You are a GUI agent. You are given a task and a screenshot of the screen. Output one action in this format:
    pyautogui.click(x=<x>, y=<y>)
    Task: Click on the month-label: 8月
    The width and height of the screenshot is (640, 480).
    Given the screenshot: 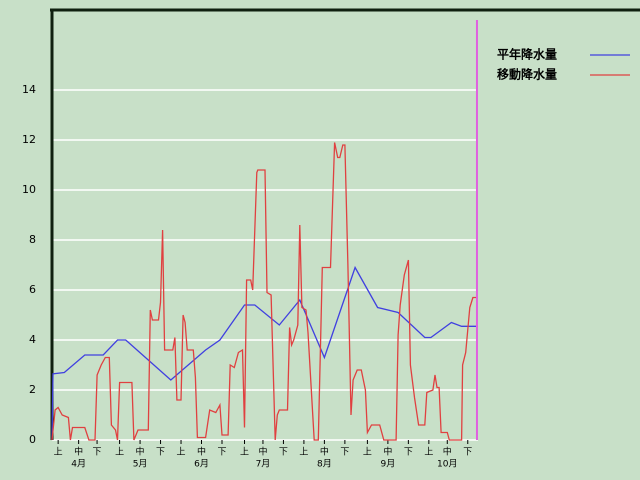 What is the action you would take?
    pyautogui.click(x=324, y=464)
    